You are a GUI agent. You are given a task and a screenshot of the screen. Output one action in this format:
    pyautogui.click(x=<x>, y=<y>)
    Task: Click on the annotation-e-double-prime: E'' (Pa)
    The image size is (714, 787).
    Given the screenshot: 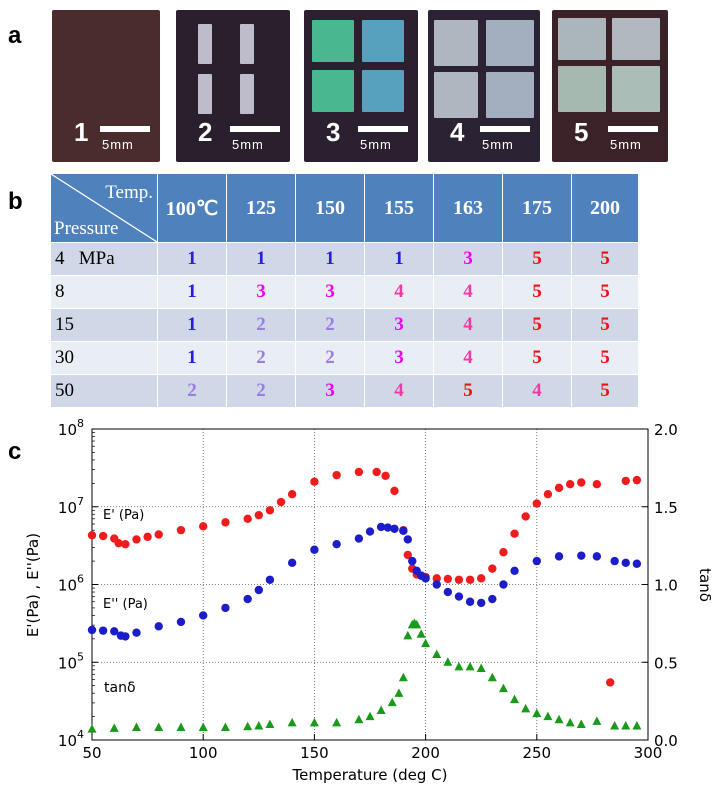 What is the action you would take?
    pyautogui.click(x=125, y=604)
    